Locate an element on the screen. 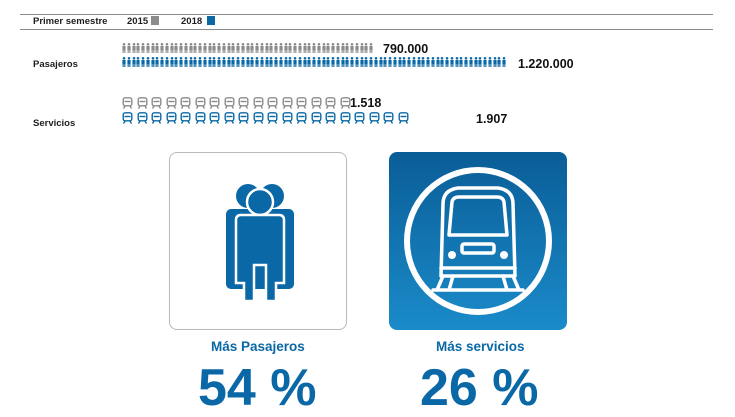 This screenshot has height=417, width=735. legend-2018-label: 2018 is located at coordinates (192, 21).